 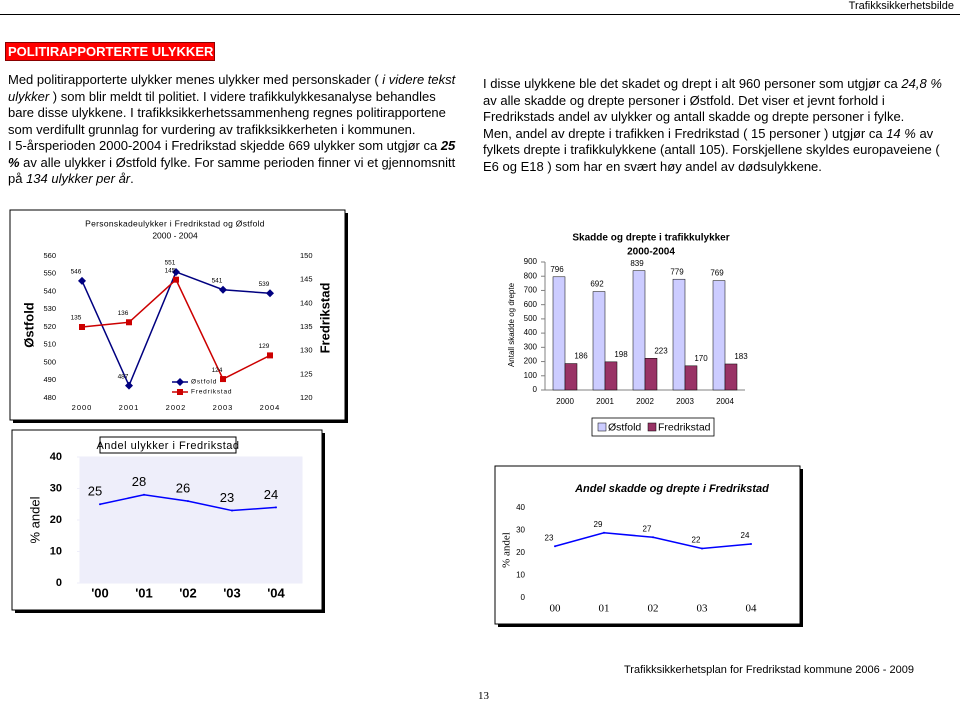 What do you see at coordinates (76, 318) in the screenshot?
I see `data-label: 135` at bounding box center [76, 318].